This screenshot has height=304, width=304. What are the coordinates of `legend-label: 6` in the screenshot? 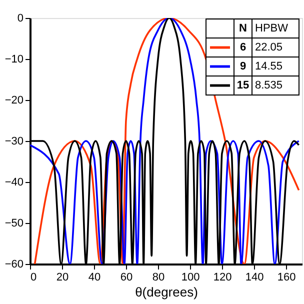 It's located at (243, 48).